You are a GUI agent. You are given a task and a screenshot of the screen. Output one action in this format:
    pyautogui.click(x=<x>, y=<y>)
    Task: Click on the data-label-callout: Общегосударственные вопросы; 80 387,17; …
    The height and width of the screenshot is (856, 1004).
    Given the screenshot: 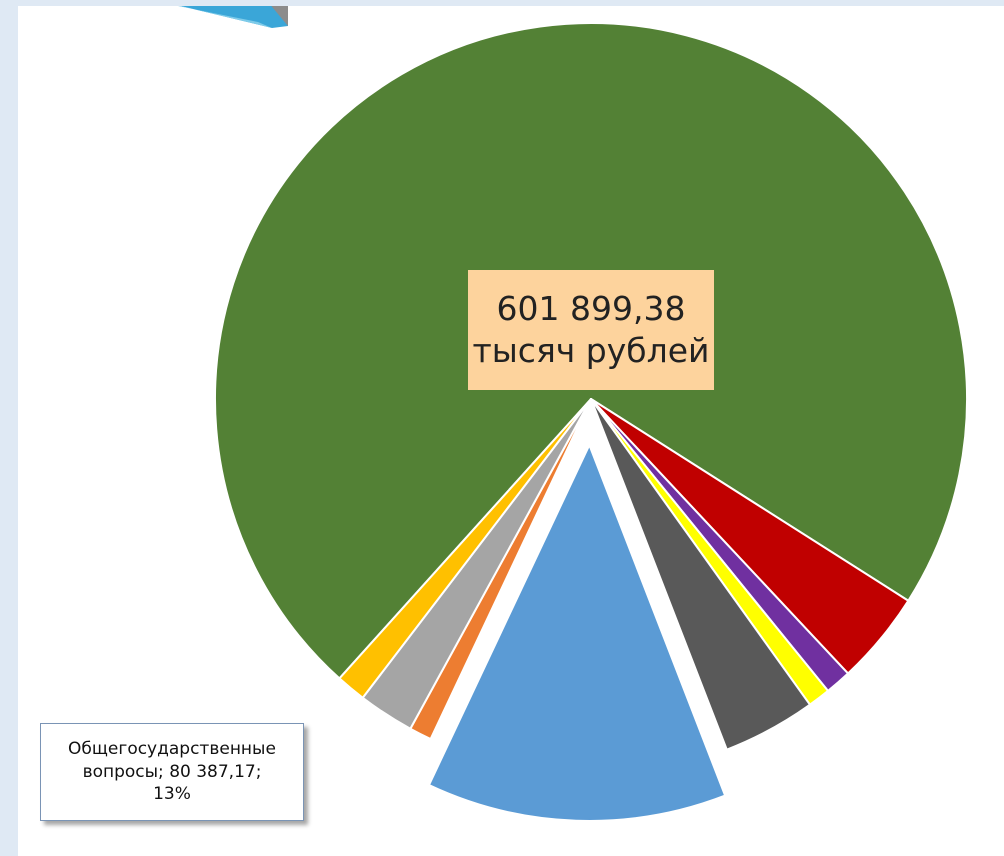 What is the action you would take?
    pyautogui.click(x=172, y=772)
    